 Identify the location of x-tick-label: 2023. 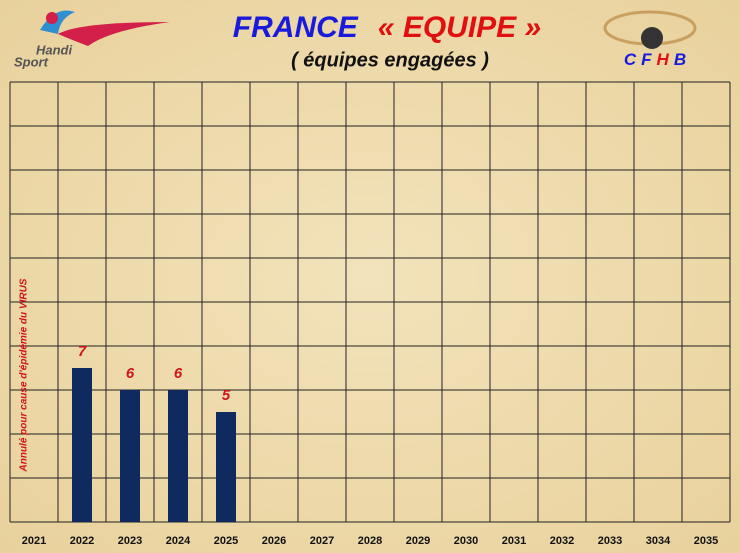
(130, 541).